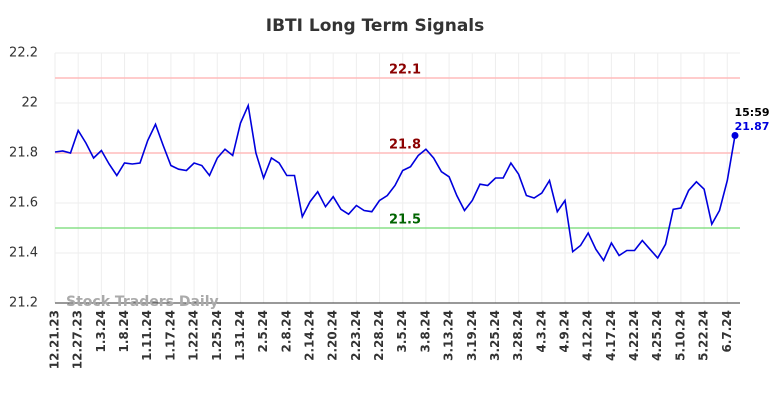  I want to click on x-tick-label: 3.8.24, so click(425, 331).